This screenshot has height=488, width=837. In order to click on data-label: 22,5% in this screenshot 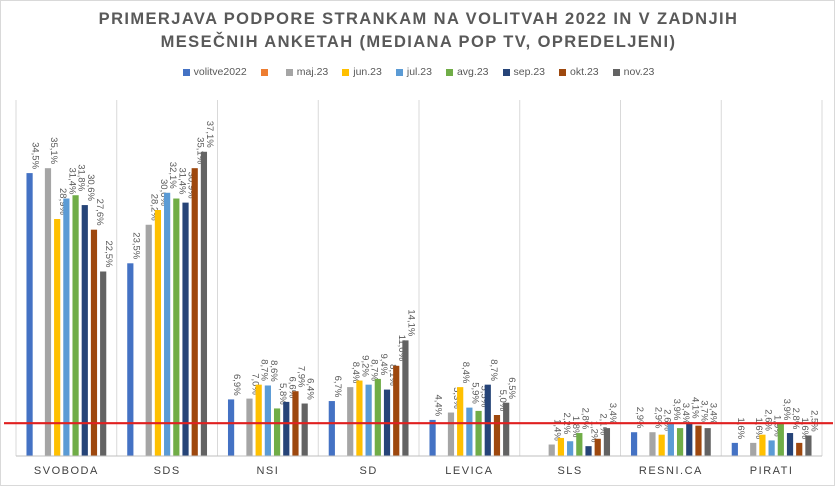, I will do `click(108, 254)`.